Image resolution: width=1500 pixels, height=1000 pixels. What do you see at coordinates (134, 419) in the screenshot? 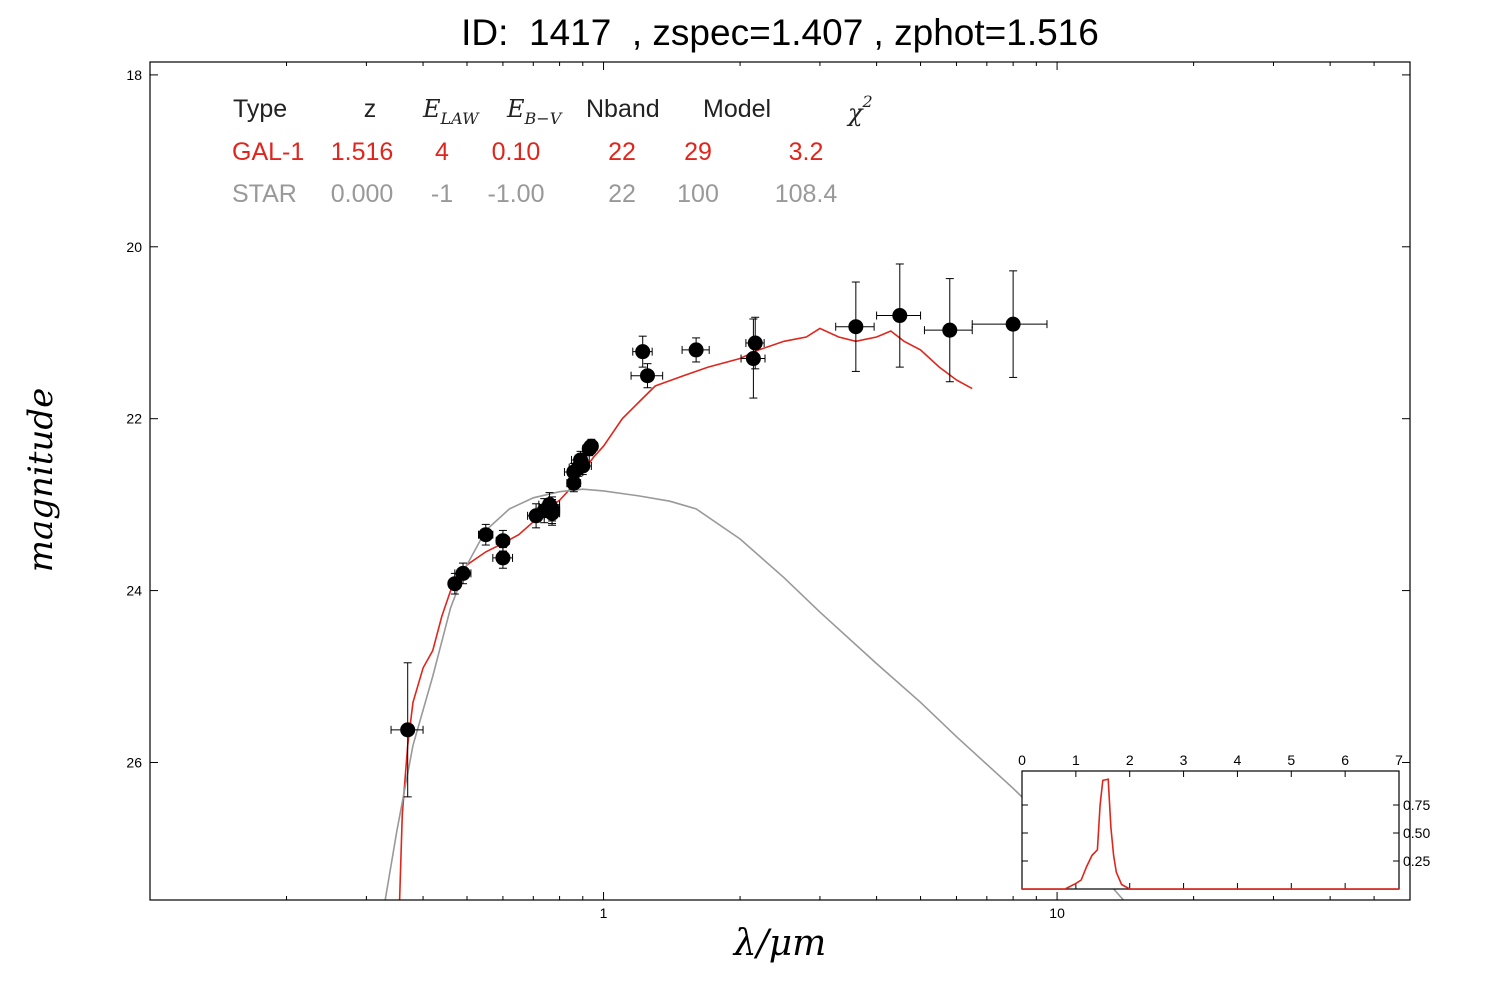
I see `y-tick-label: 22` at bounding box center [134, 419].